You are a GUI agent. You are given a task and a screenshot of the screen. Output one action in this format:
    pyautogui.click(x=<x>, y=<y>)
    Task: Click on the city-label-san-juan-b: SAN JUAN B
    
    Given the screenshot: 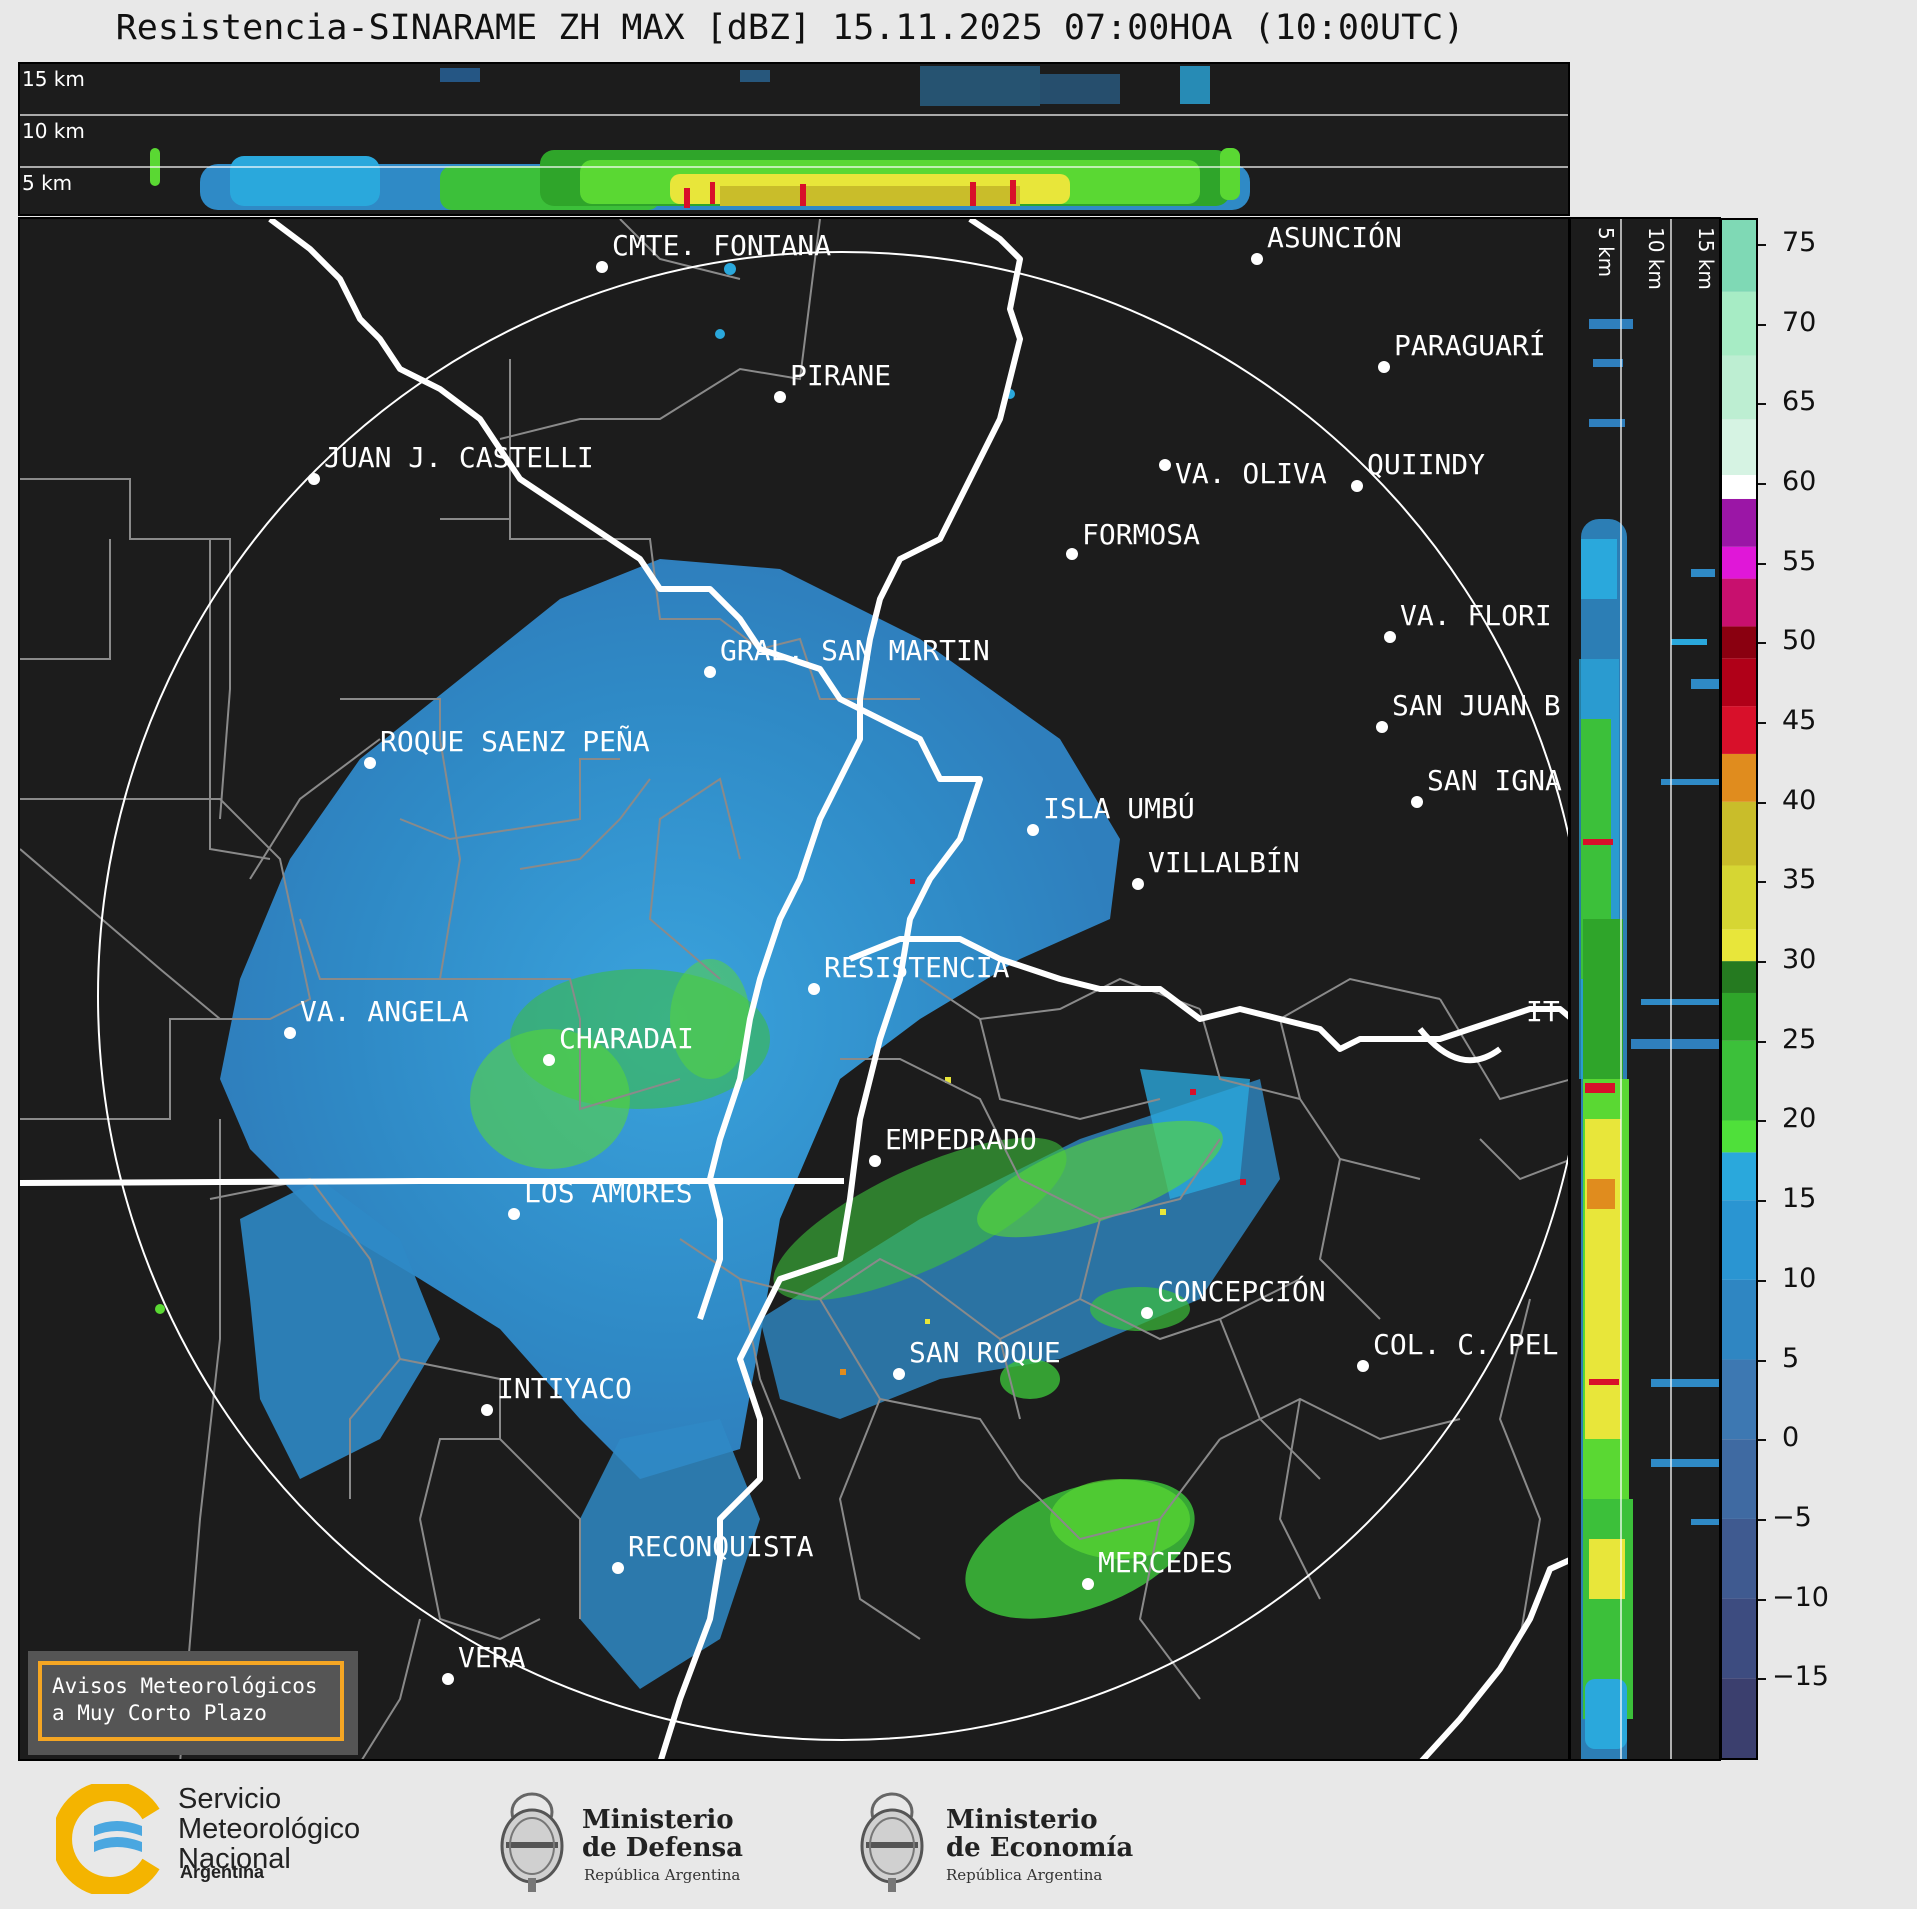 What is the action you would take?
    pyautogui.click(x=1476, y=705)
    